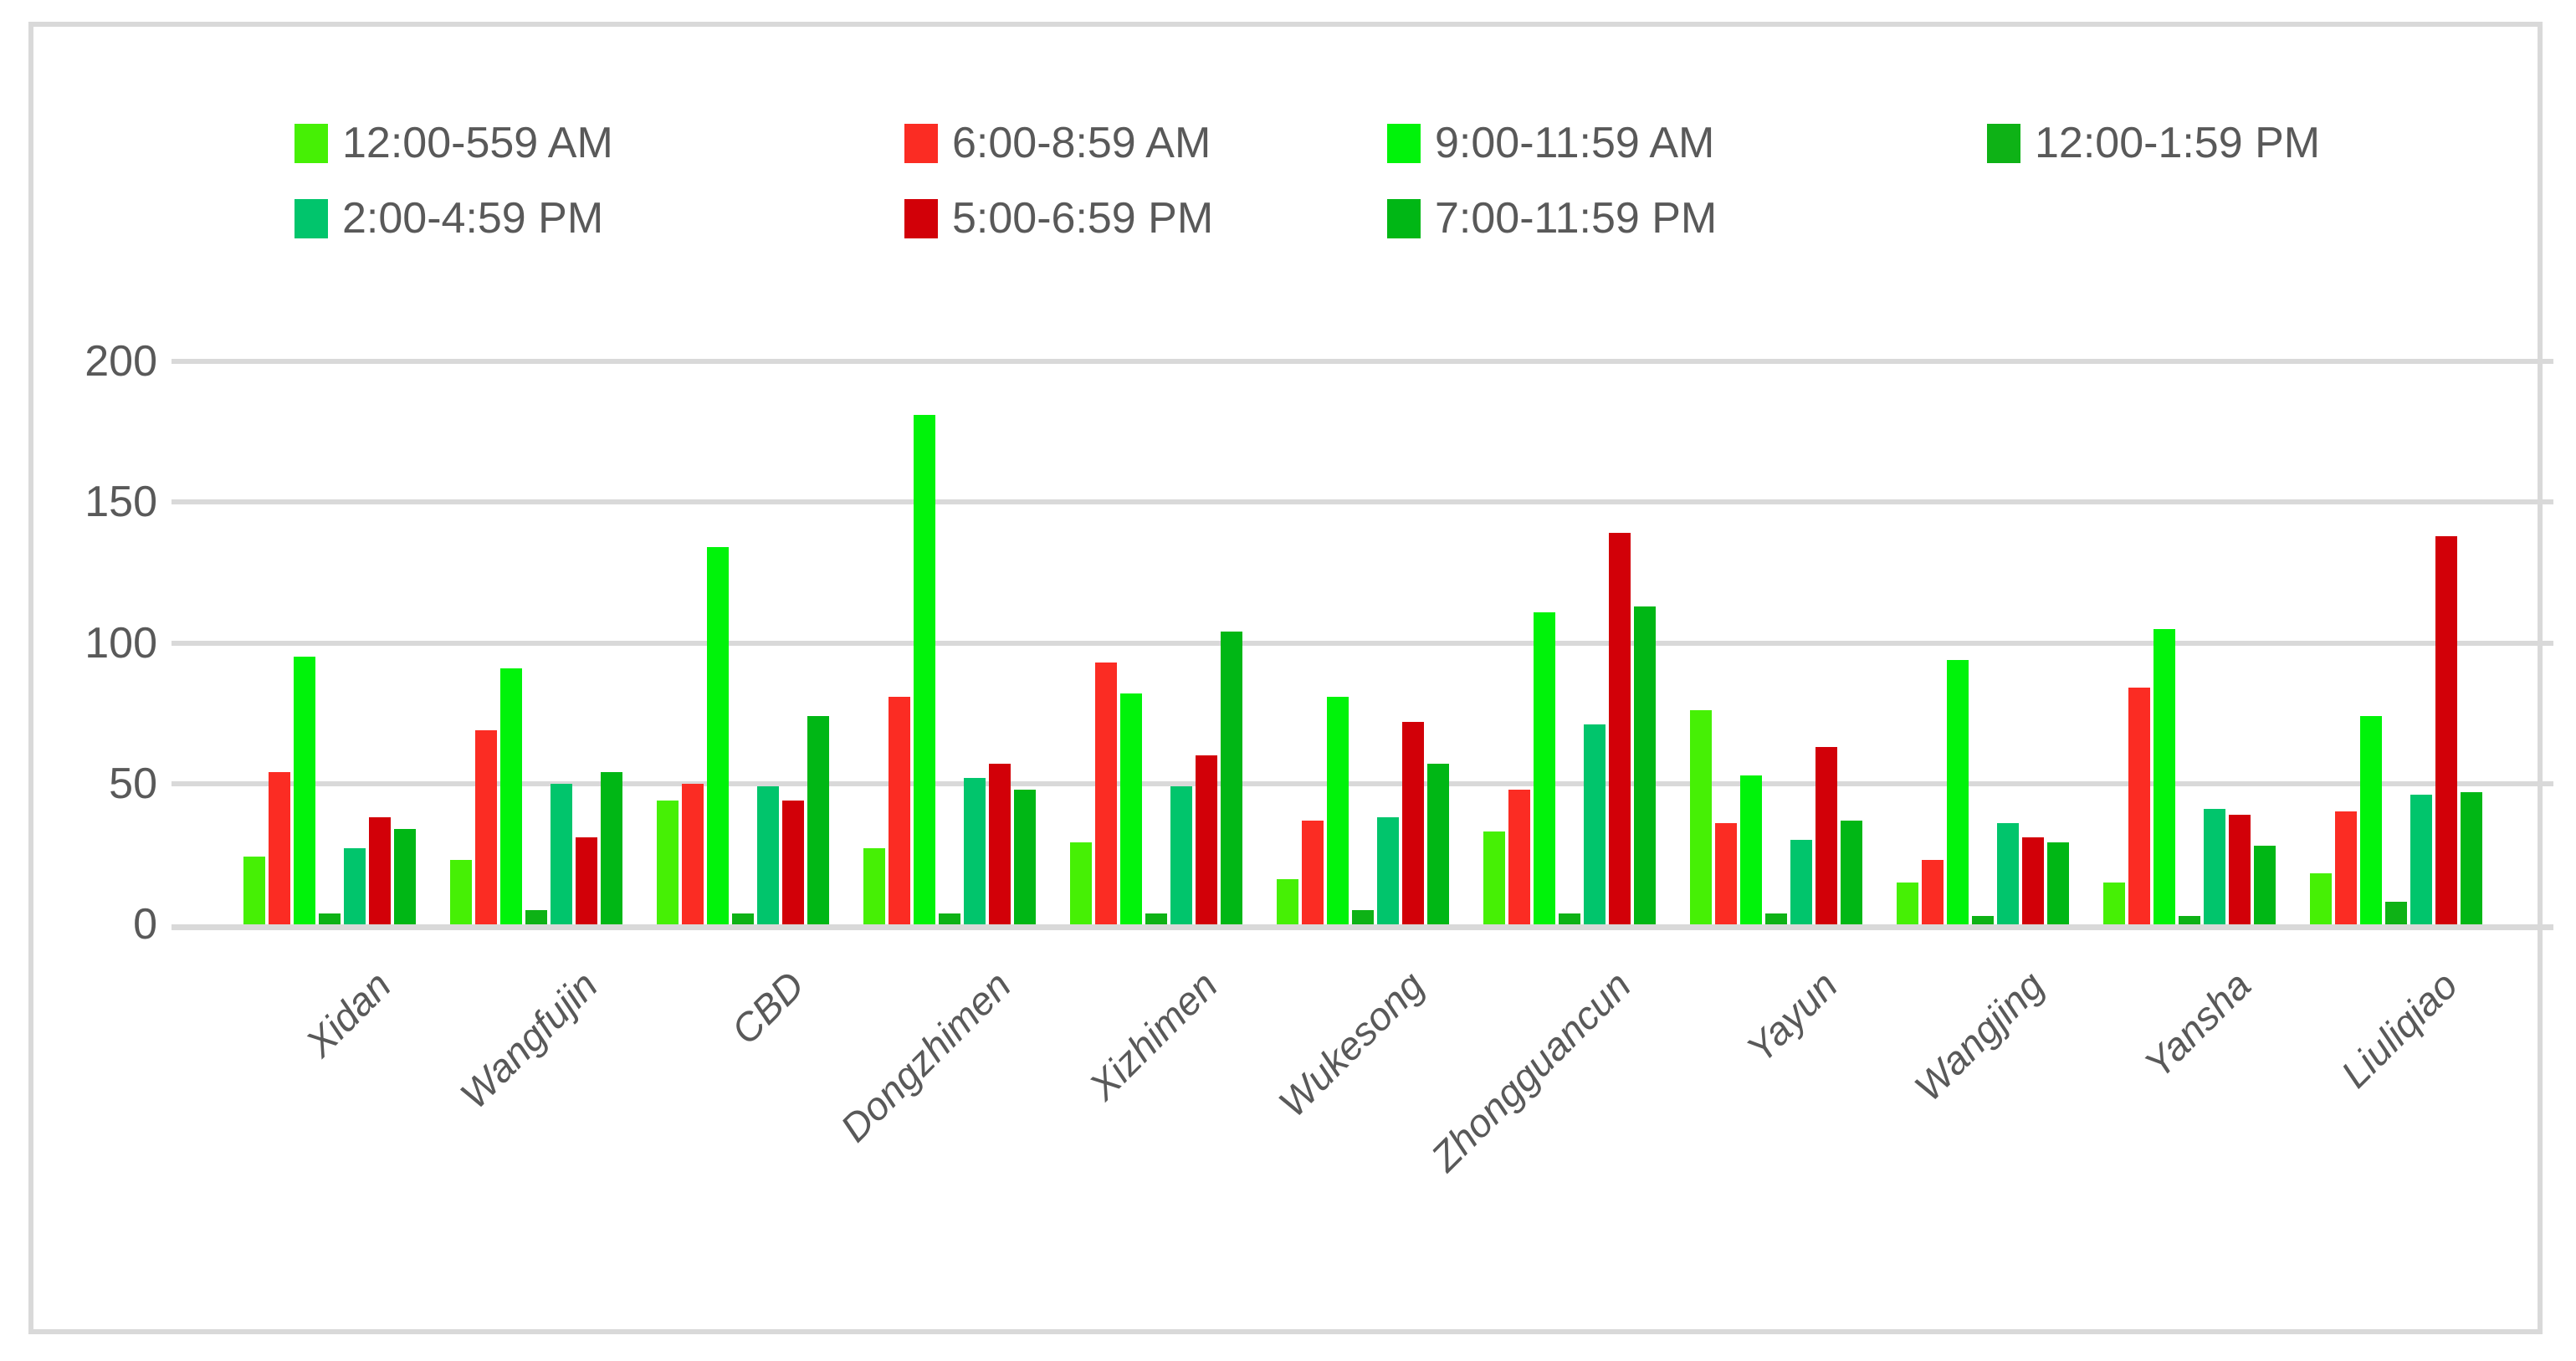 This screenshot has width=2576, height=1361. I want to click on legend-label: 2:00-4:59 PM, so click(473, 218).